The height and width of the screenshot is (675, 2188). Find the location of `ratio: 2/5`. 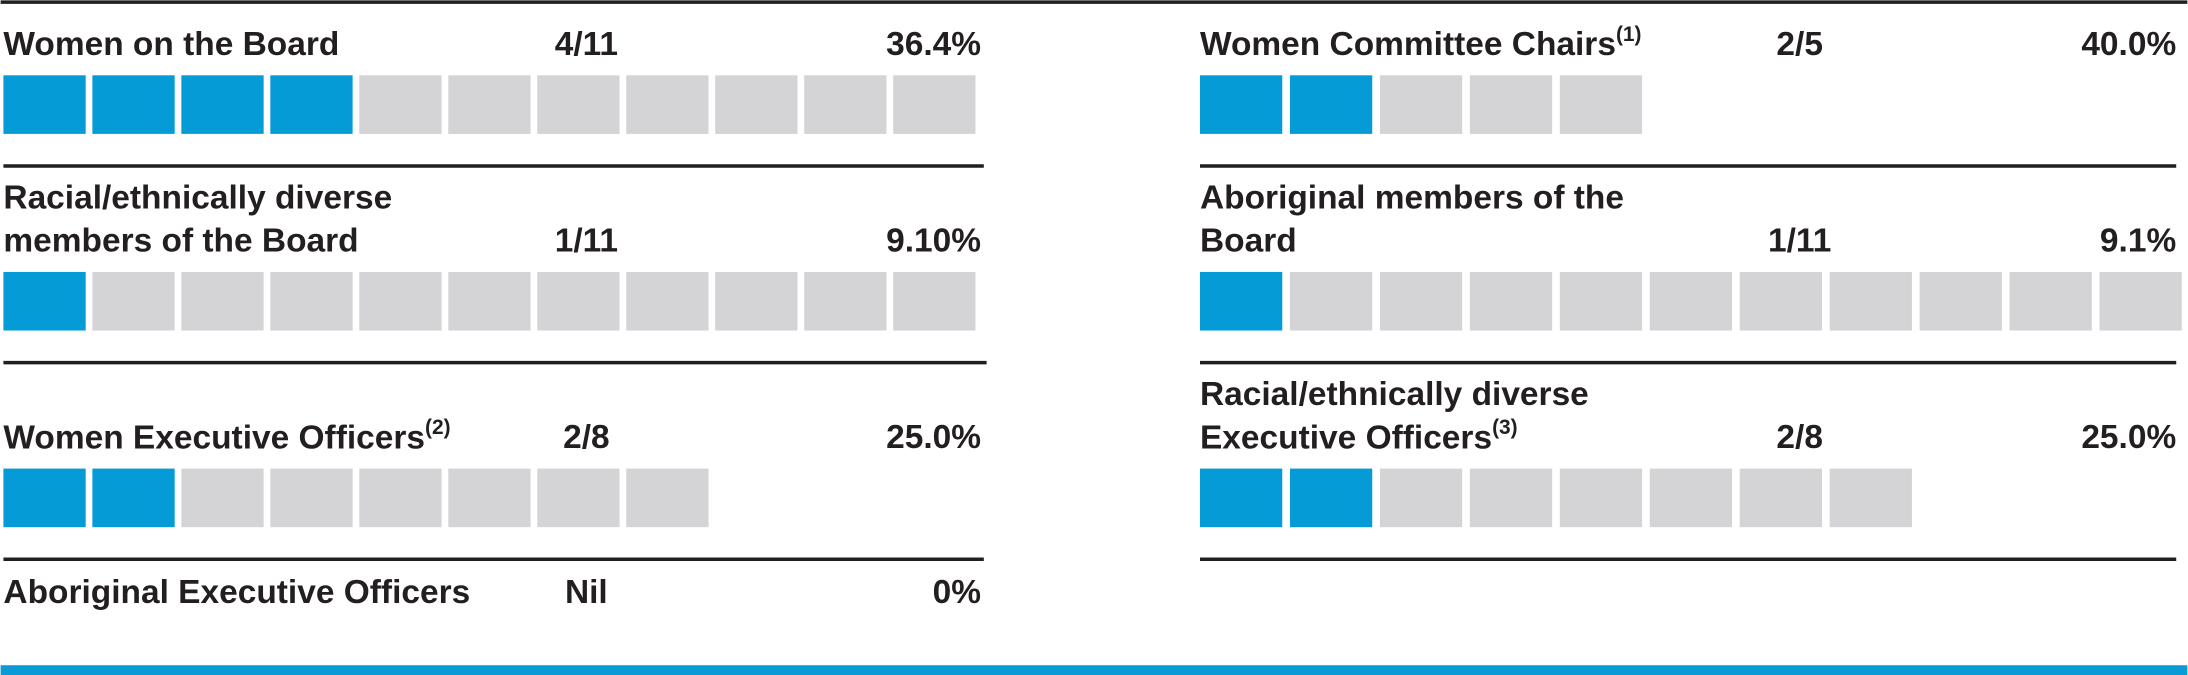

ratio: 2/5 is located at coordinates (1799, 44).